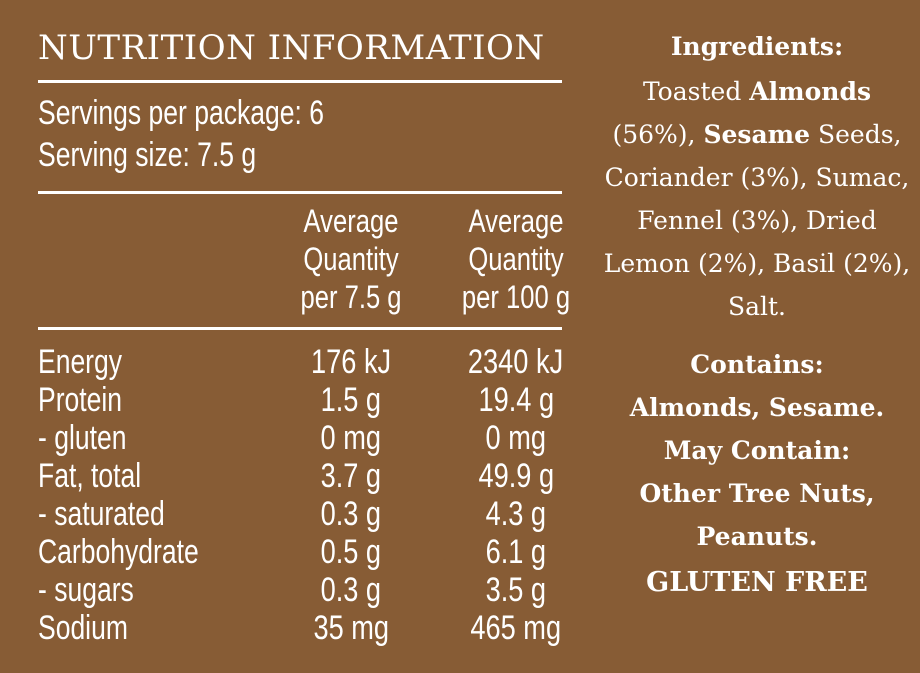  What do you see at coordinates (301, 552) in the screenshot?
I see `table-row: Carbohydrate 0.5 g 6.1 g` at bounding box center [301, 552].